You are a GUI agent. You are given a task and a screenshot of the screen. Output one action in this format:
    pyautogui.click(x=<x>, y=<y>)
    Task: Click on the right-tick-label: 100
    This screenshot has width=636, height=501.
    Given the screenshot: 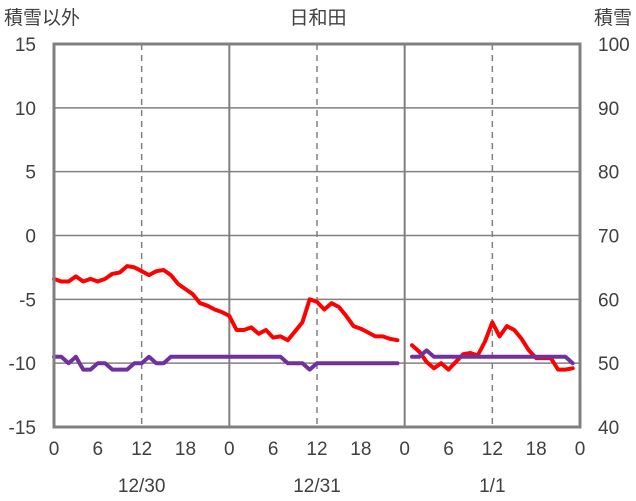 What is the action you would take?
    pyautogui.click(x=614, y=45)
    